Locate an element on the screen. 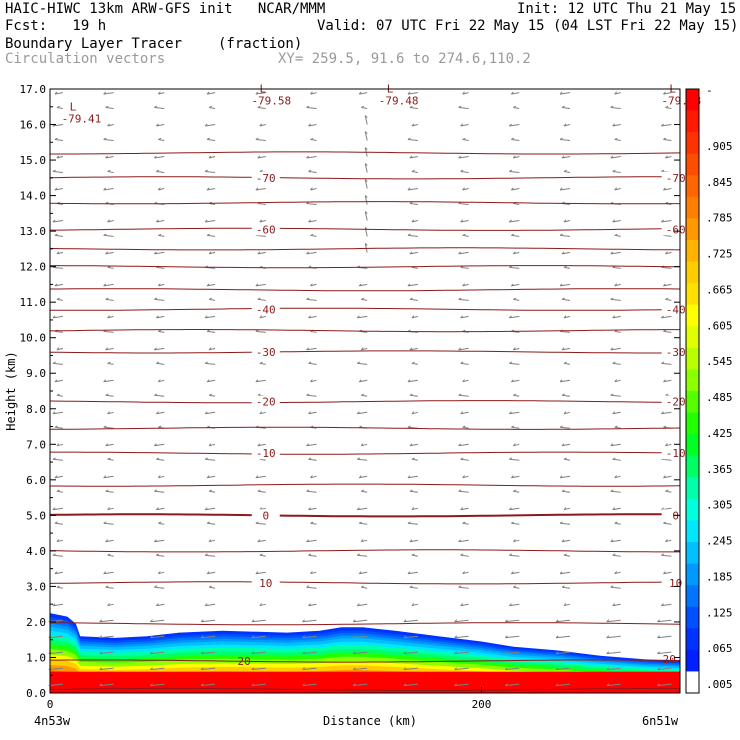  low-value-label: -79.41 is located at coordinates (82, 118).